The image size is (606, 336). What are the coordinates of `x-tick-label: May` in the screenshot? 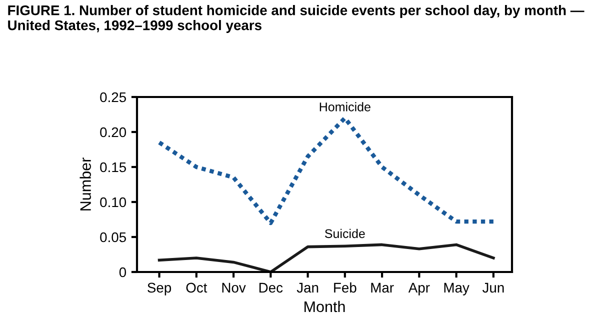 It's located at (457, 289).